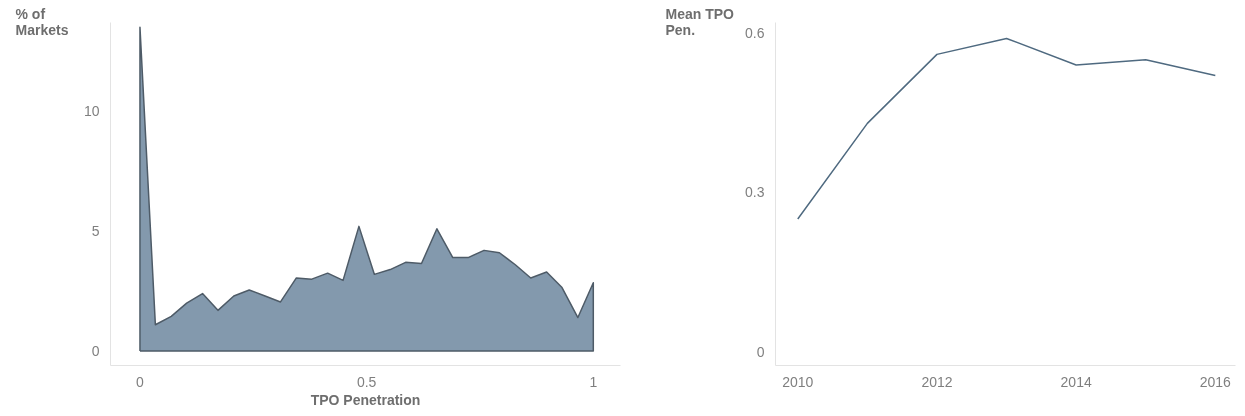  Describe the element at coordinates (700, 21) in the screenshot. I see `y-axis-title: Mean TPO Pen.` at that location.